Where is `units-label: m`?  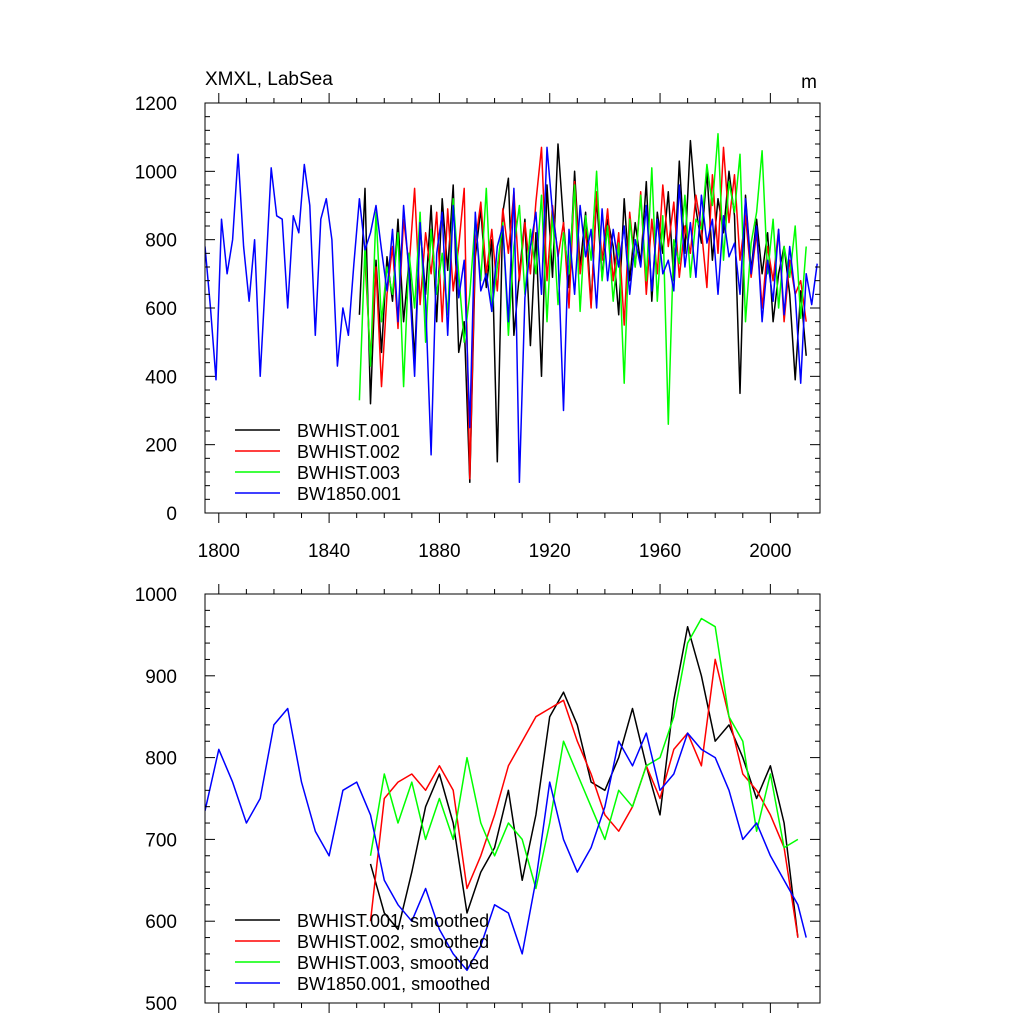
units-label: m is located at coordinates (809, 82).